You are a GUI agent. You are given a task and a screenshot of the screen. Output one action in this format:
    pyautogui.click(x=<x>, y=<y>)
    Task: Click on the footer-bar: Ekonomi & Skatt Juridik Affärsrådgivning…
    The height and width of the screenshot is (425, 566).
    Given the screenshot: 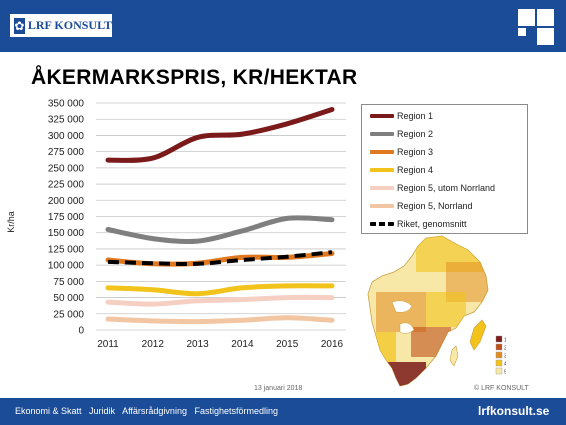 What is the action you would take?
    pyautogui.click(x=283, y=411)
    